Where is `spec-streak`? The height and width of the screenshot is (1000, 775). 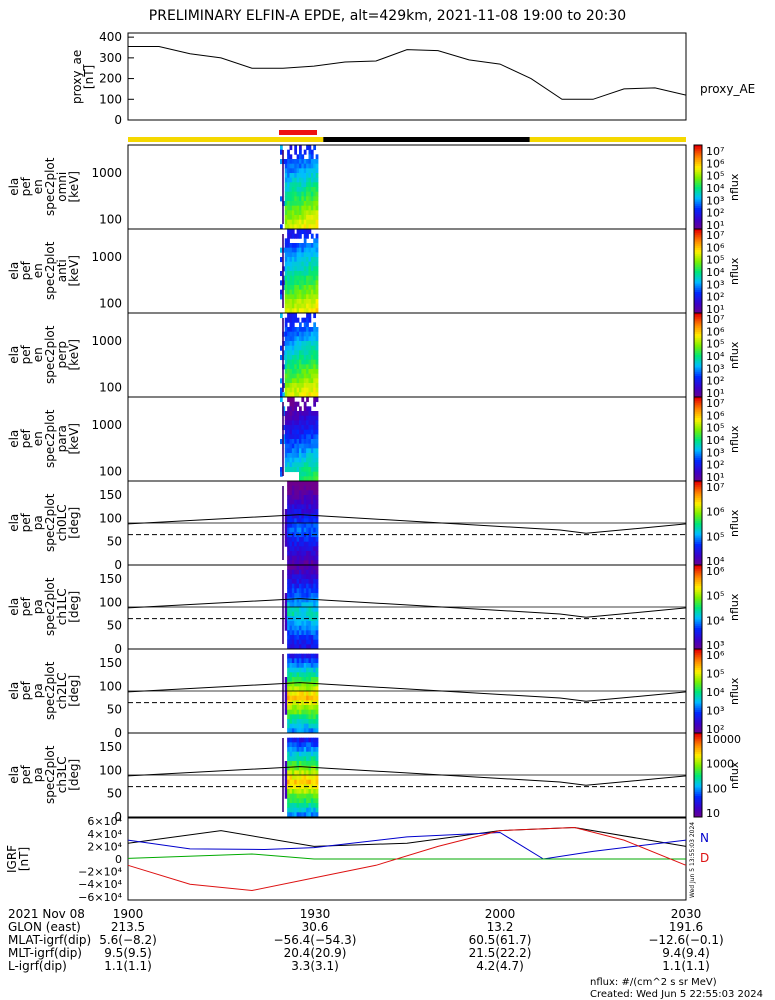
spec-streak is located at coordinates (283, 355).